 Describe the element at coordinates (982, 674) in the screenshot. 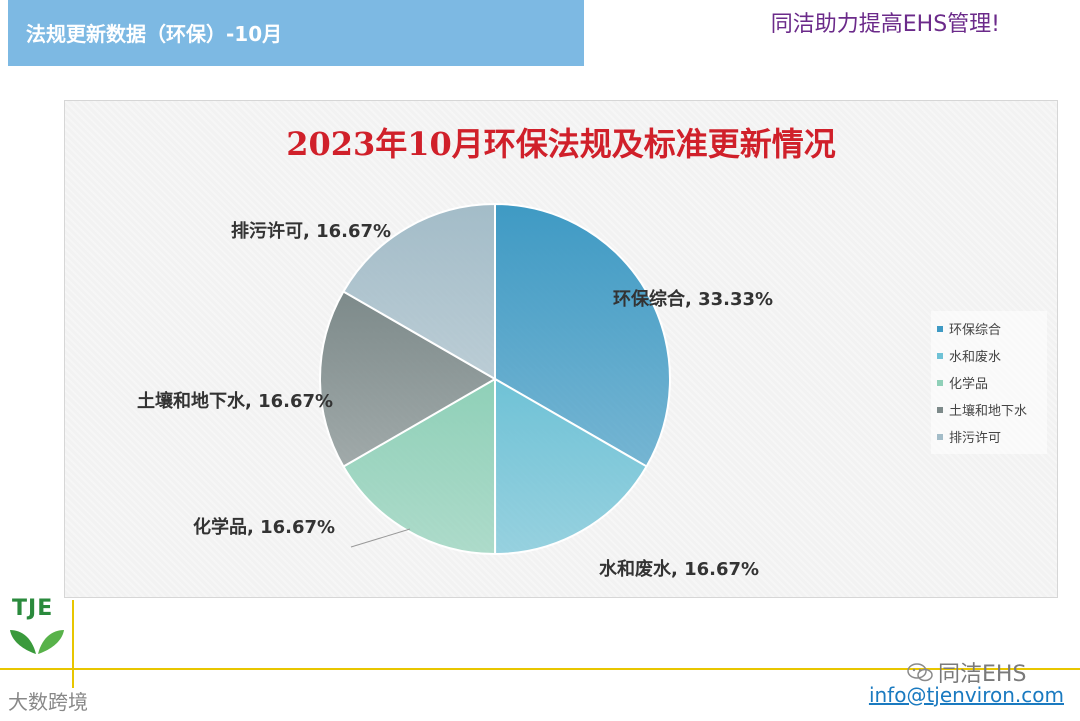

I see `wechat-name: 同洁EHS` at that location.